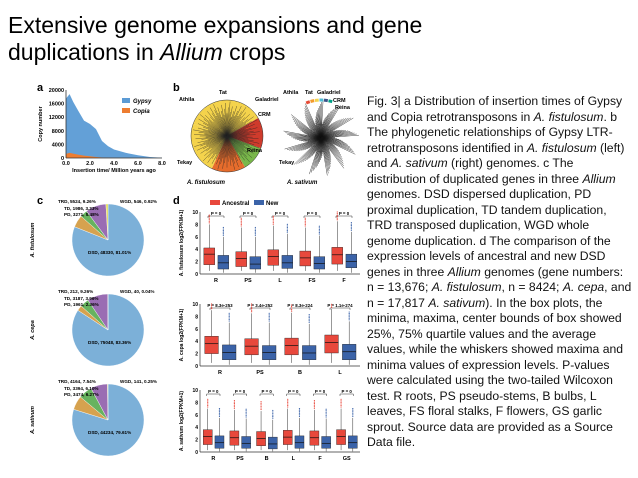 The height and width of the screenshot is (478, 638). What do you see at coordinates (318, 52) in the screenshot?
I see `title-line-2: duplications in Allium crops` at bounding box center [318, 52].